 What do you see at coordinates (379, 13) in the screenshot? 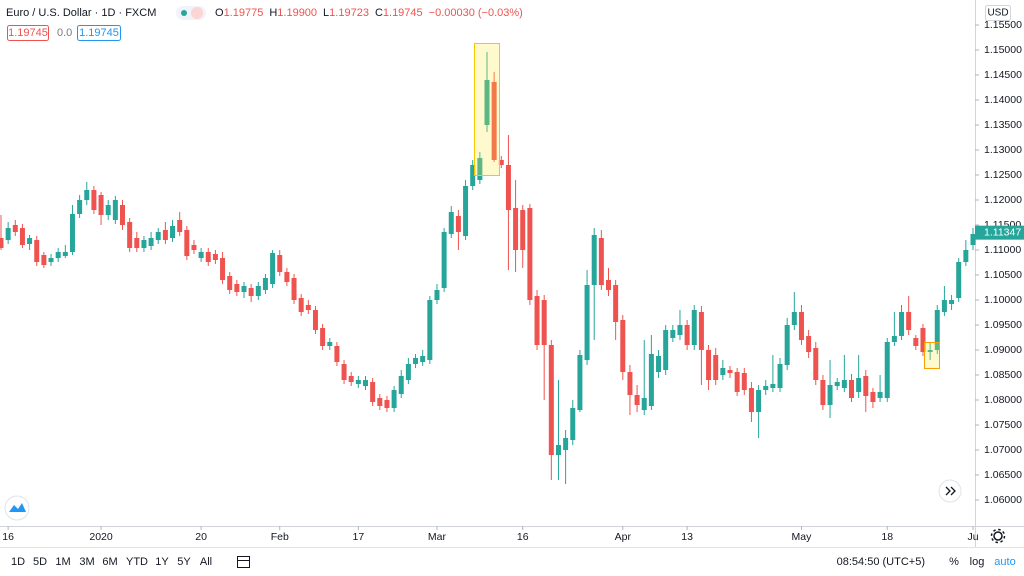
I see `legend-key: C` at bounding box center [379, 13].